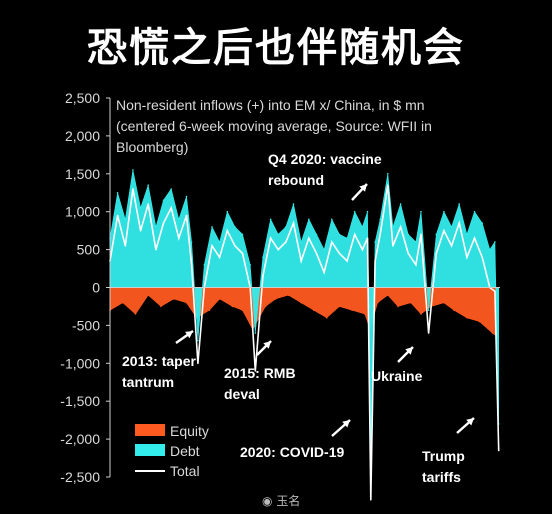 The image size is (552, 514). I want to click on legend-swatch-debt, so click(150, 450).